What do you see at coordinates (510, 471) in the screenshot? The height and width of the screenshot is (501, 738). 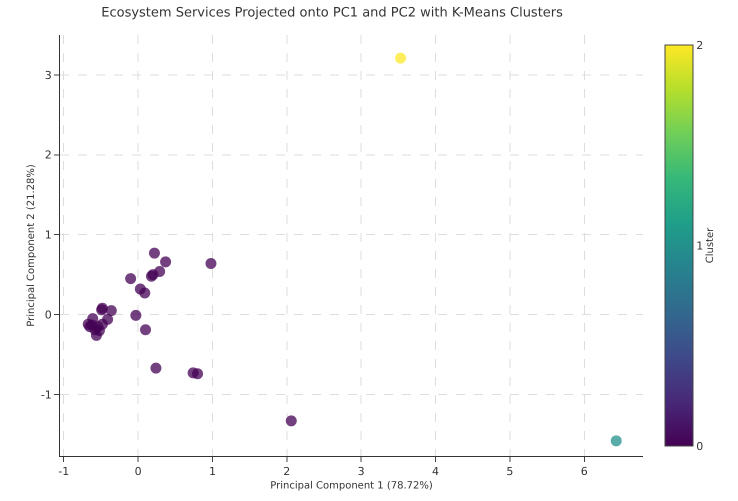 I see `x-tick-label: 5` at bounding box center [510, 471].